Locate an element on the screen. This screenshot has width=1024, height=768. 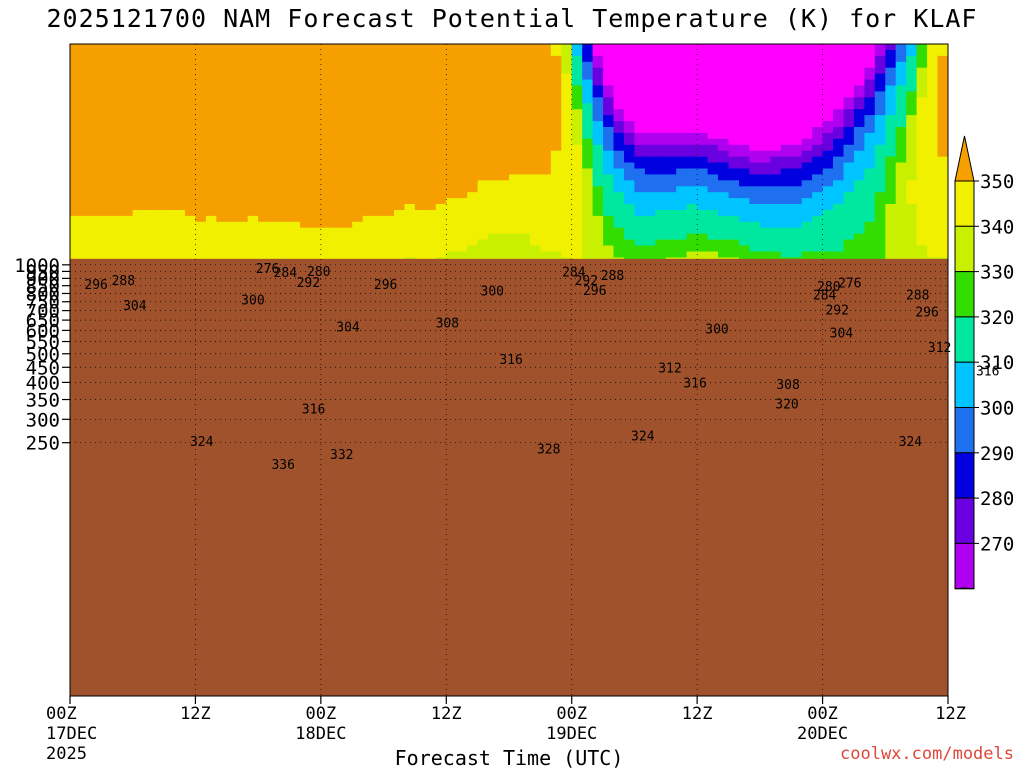
contour-label: 332 is located at coordinates (341, 455).